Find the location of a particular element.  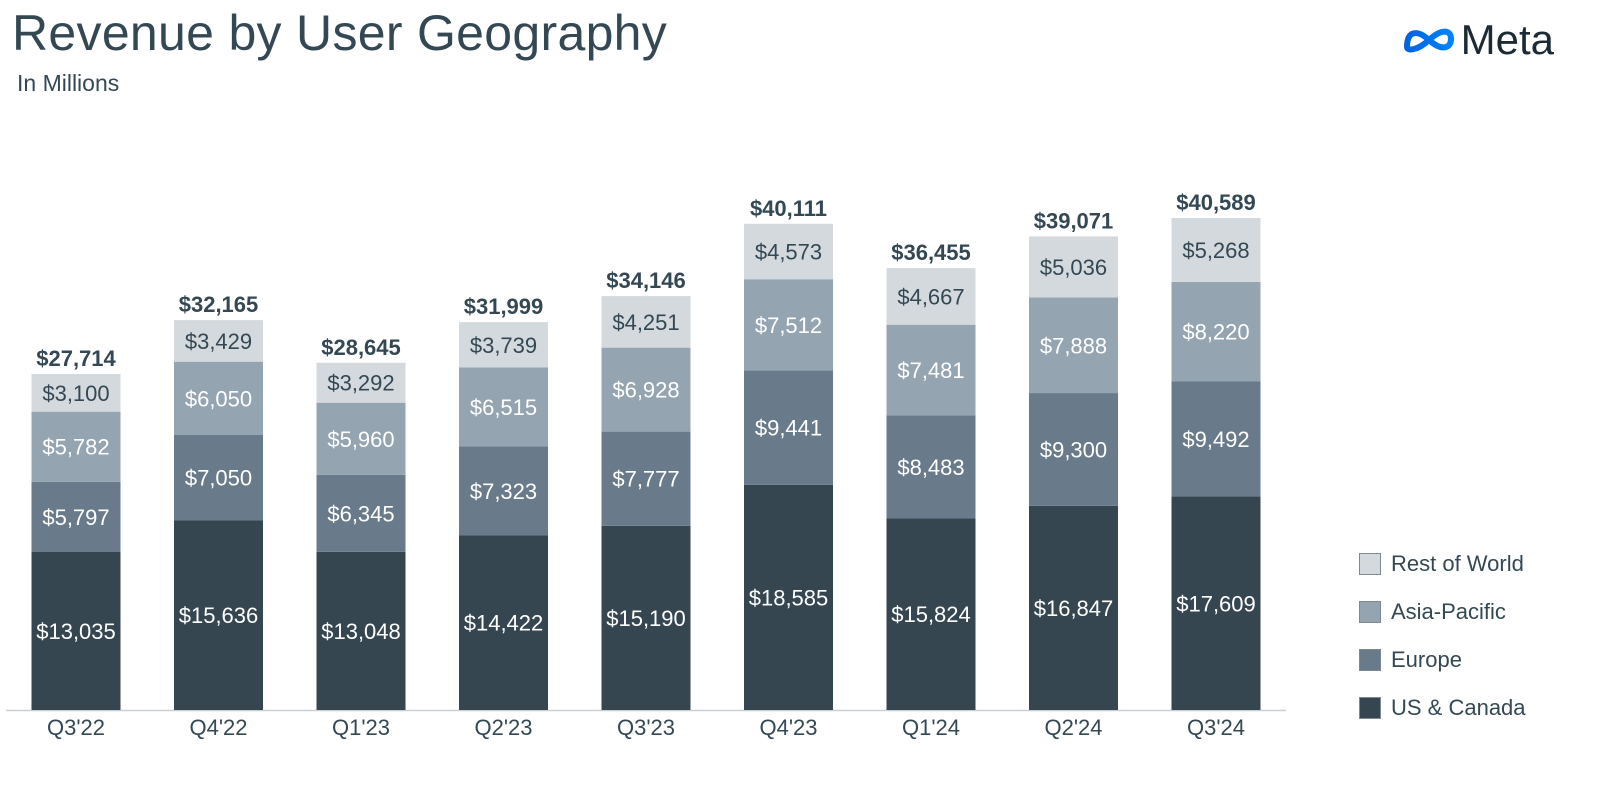

legend-item-europe: Europe is located at coordinates (1442, 660).